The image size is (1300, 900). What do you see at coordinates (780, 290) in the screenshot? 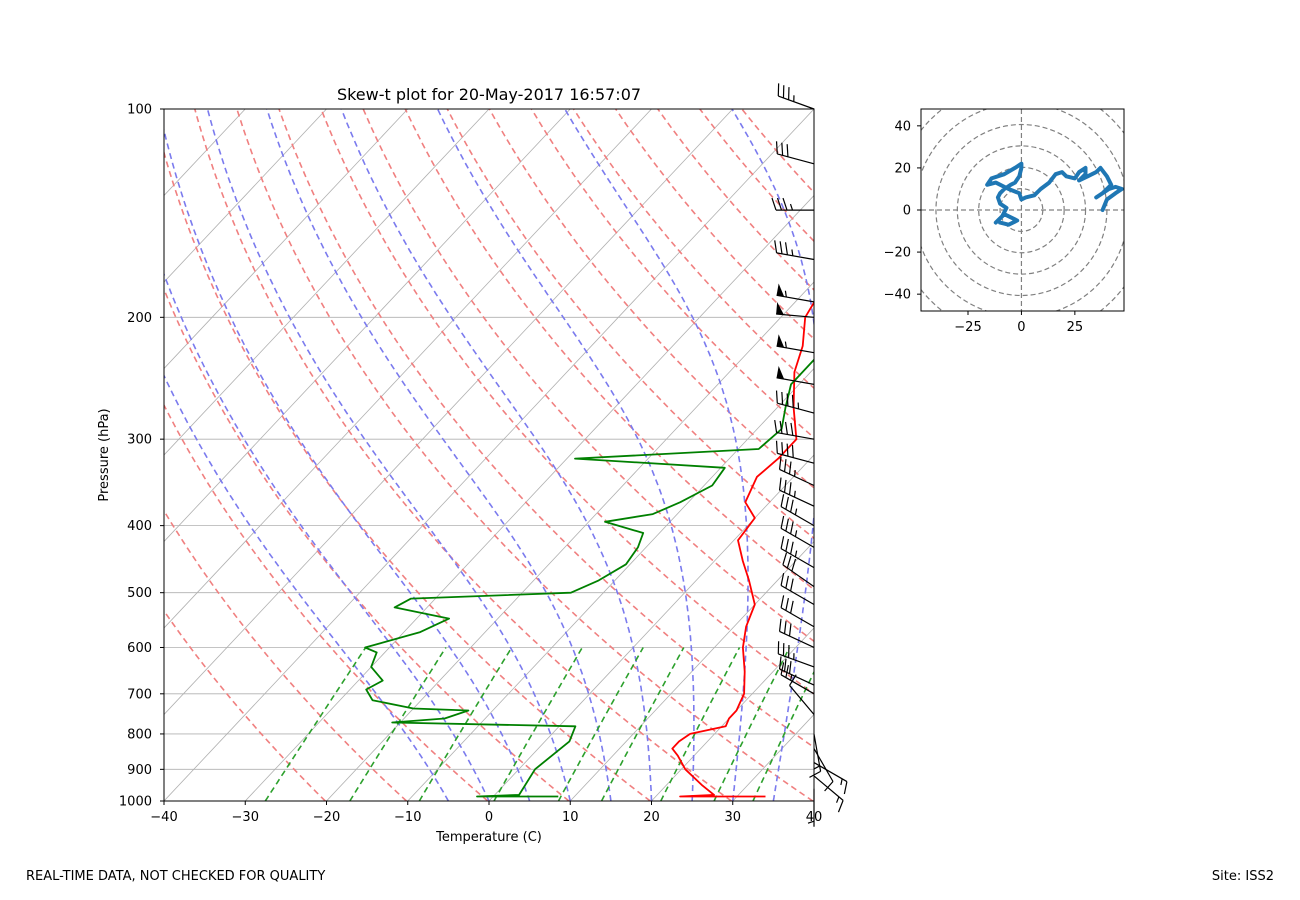
I see `barb-flag` at bounding box center [780, 290].